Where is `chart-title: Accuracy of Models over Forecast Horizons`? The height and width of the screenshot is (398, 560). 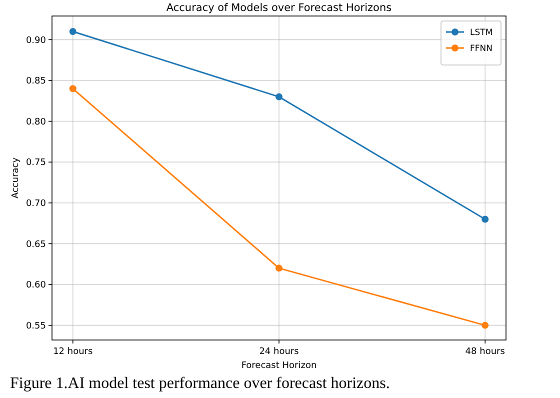
chart-title: Accuracy of Models over Forecast Horizons is located at coordinates (279, 8).